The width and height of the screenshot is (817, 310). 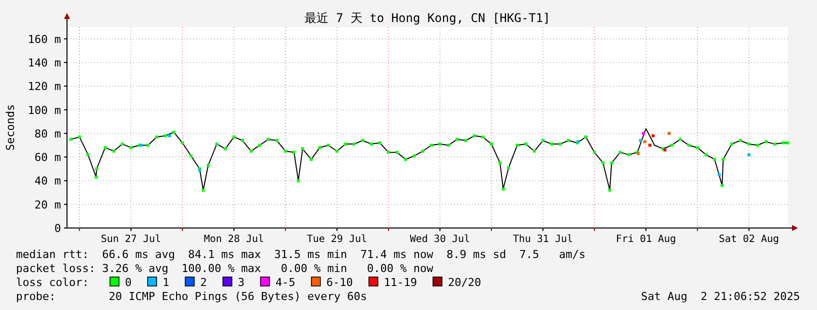 I want to click on y-tick-label: 60 m, so click(x=48, y=157).